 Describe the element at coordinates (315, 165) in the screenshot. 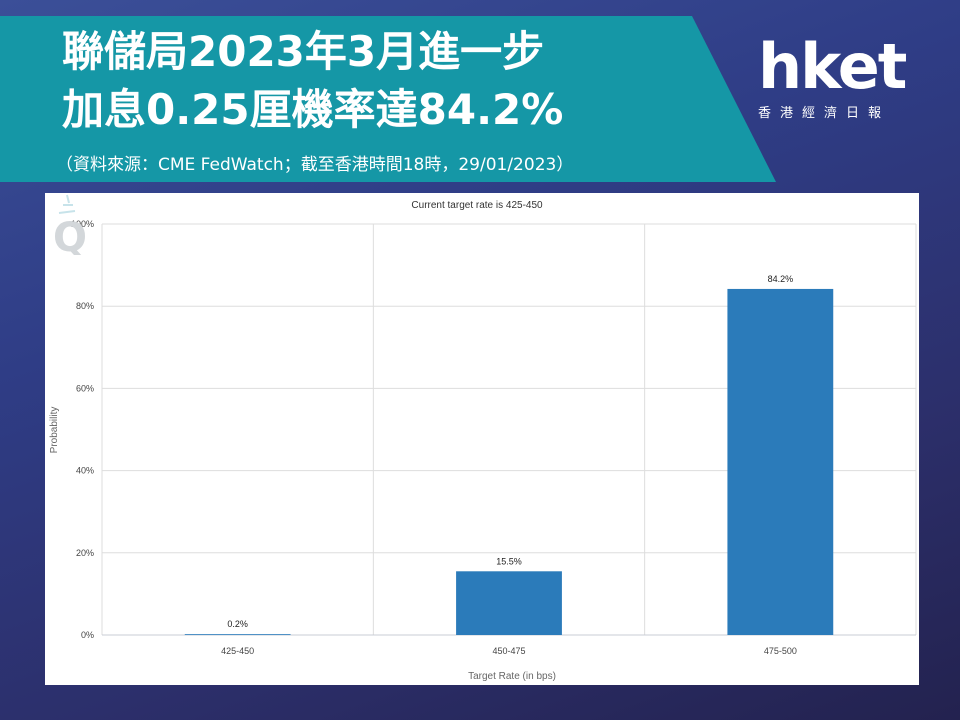

I see `source-note: （資料來源：CME FedWatch；截至香港時間18時，29/01/2023）` at that location.